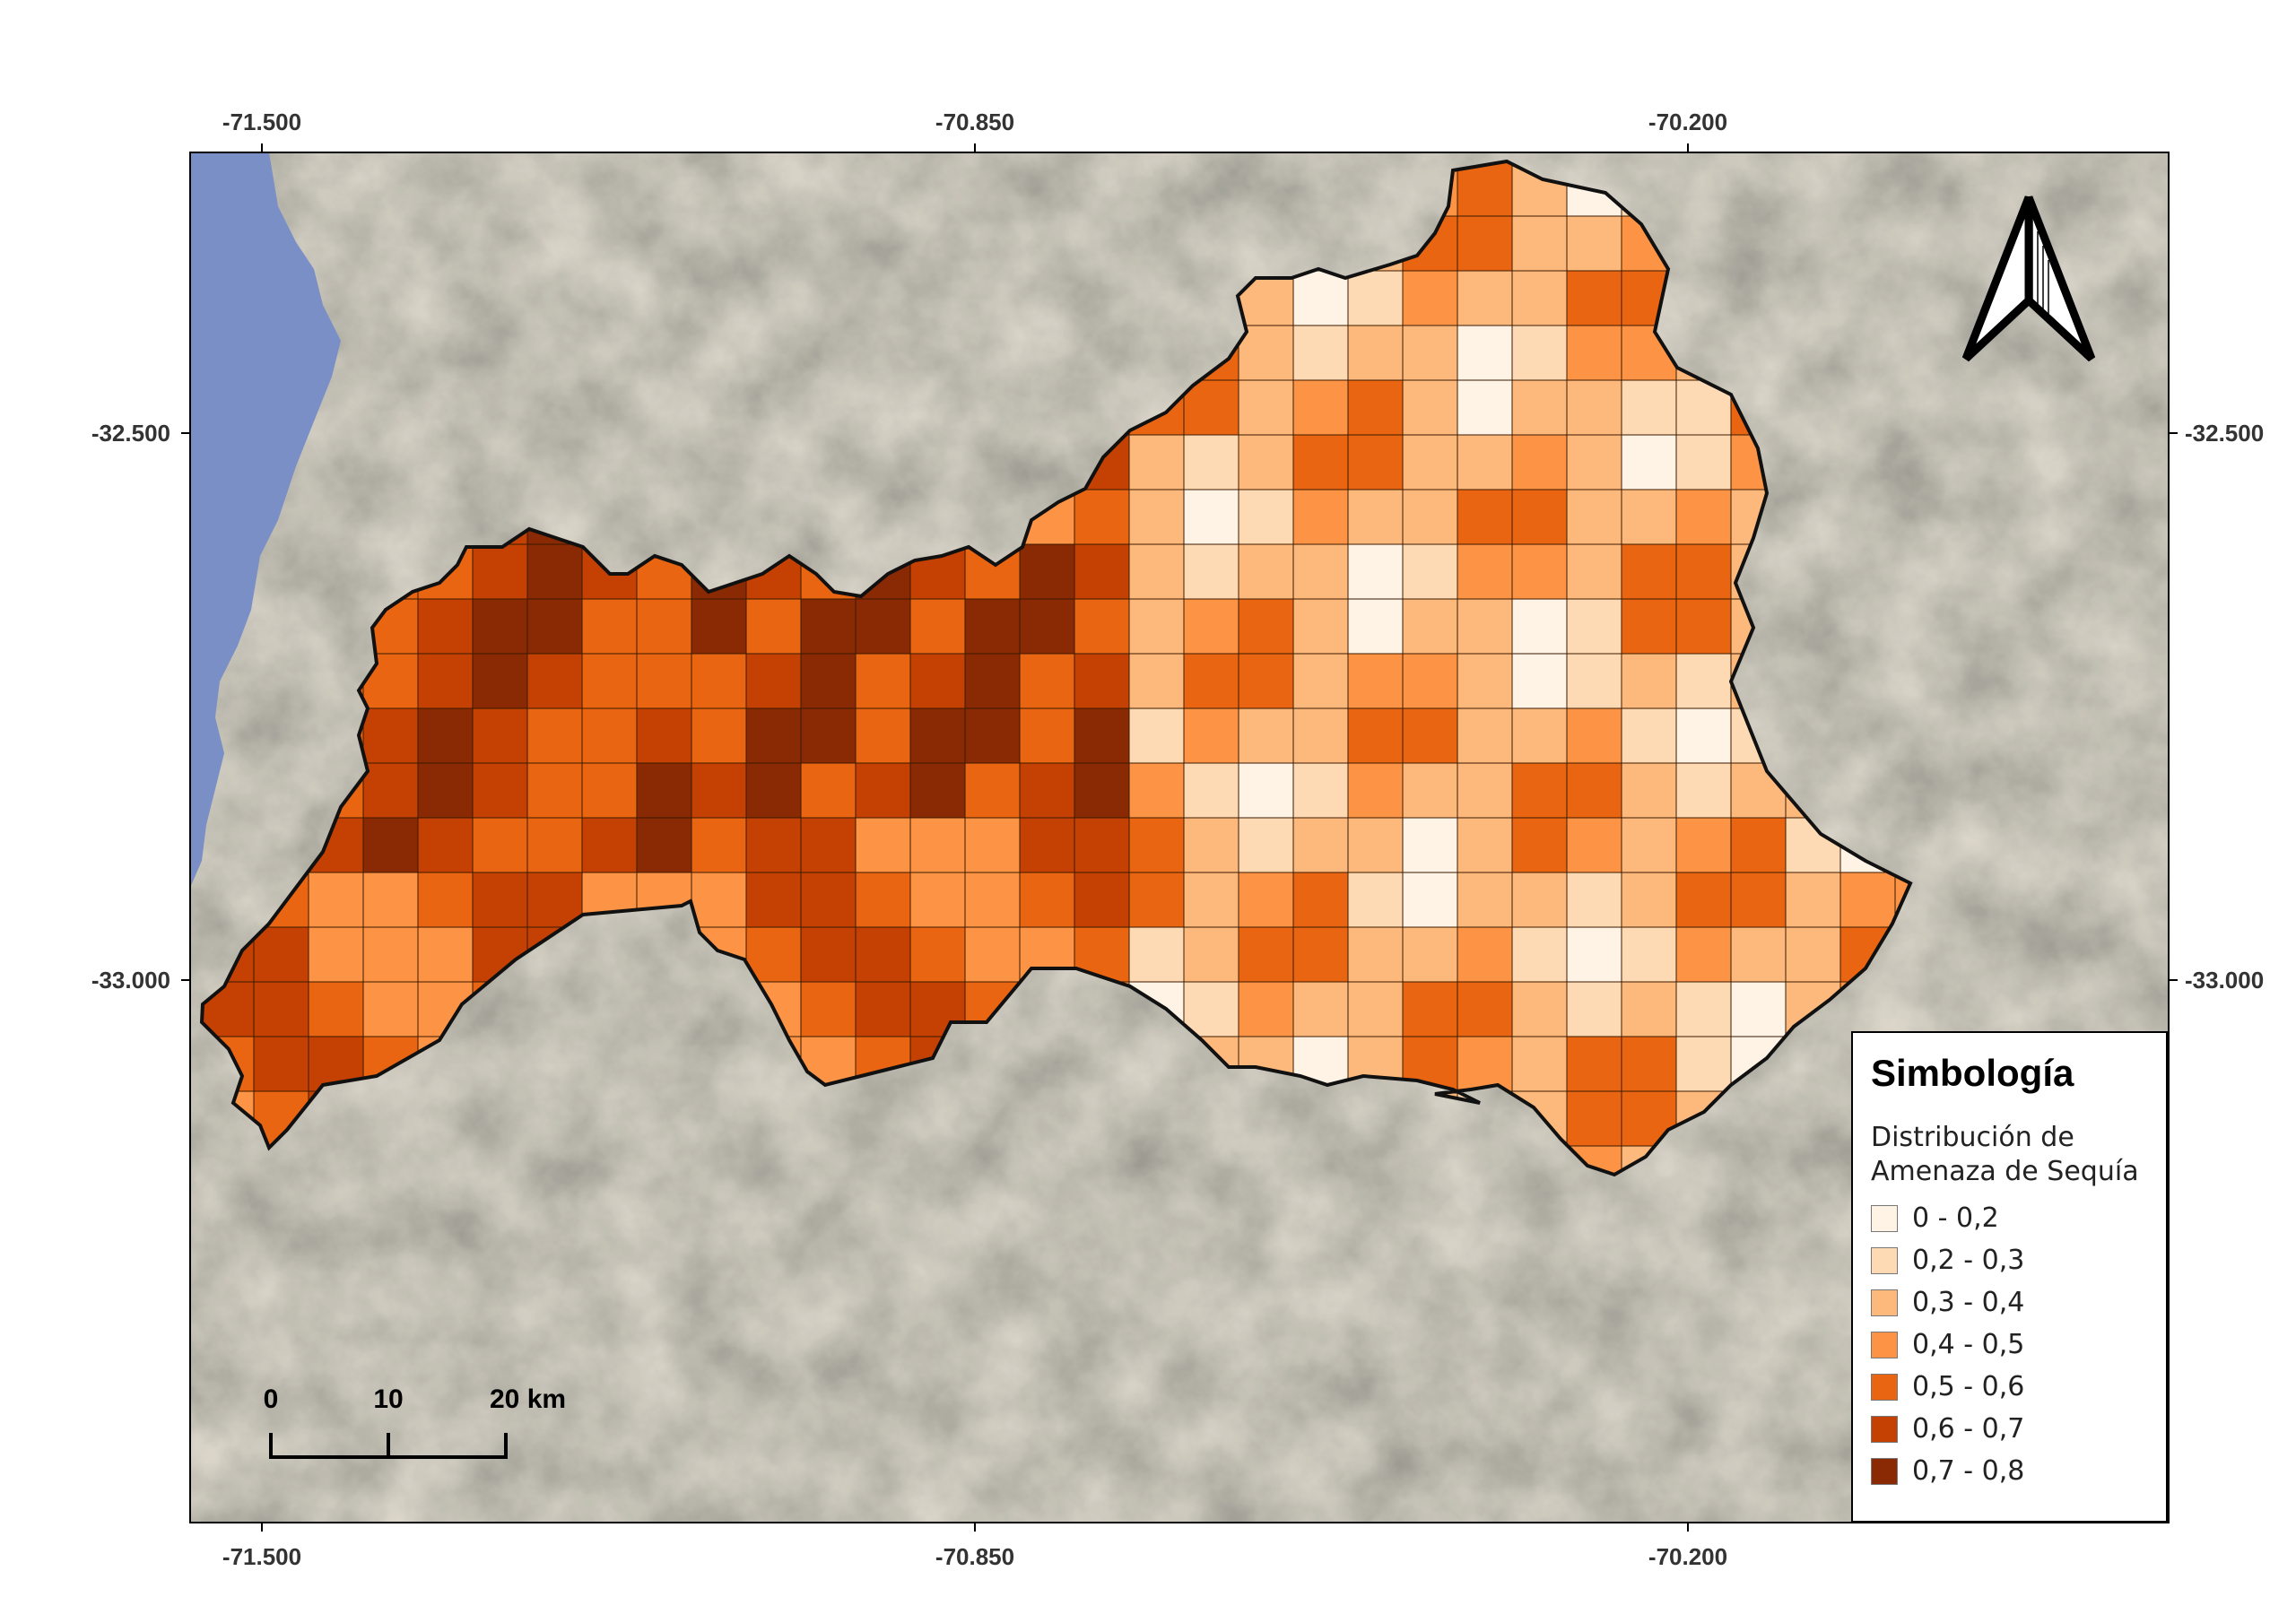 Image resolution: width=2296 pixels, height=1623 pixels. Describe the element at coordinates (1968, 1303) in the screenshot. I see `legend-item-label: 0,3 - 0,4` at that location.